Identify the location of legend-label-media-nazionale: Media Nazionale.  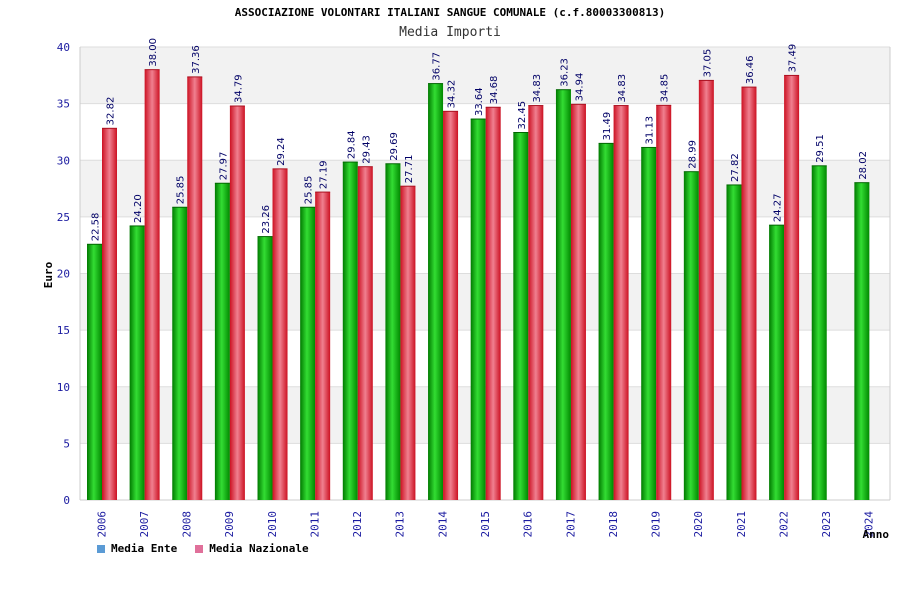
(259, 548).